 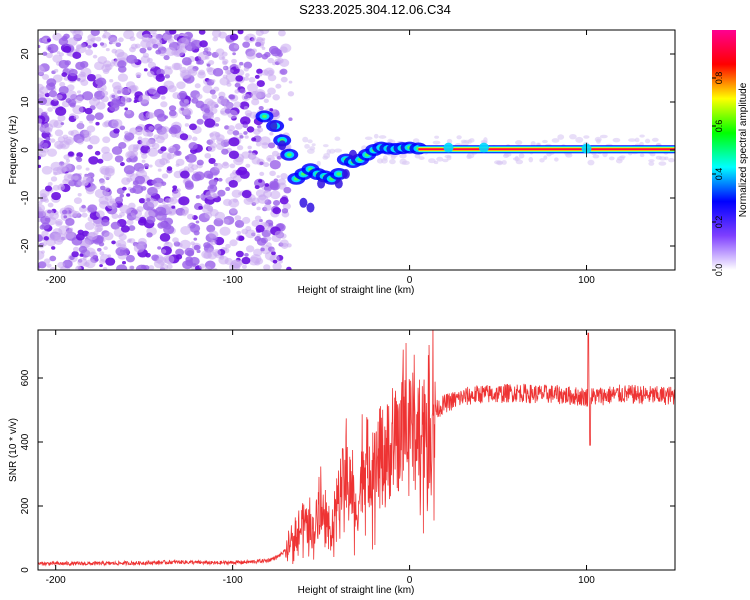 What do you see at coordinates (448, 147) in the screenshot?
I see `ridge-bump` at bounding box center [448, 147].